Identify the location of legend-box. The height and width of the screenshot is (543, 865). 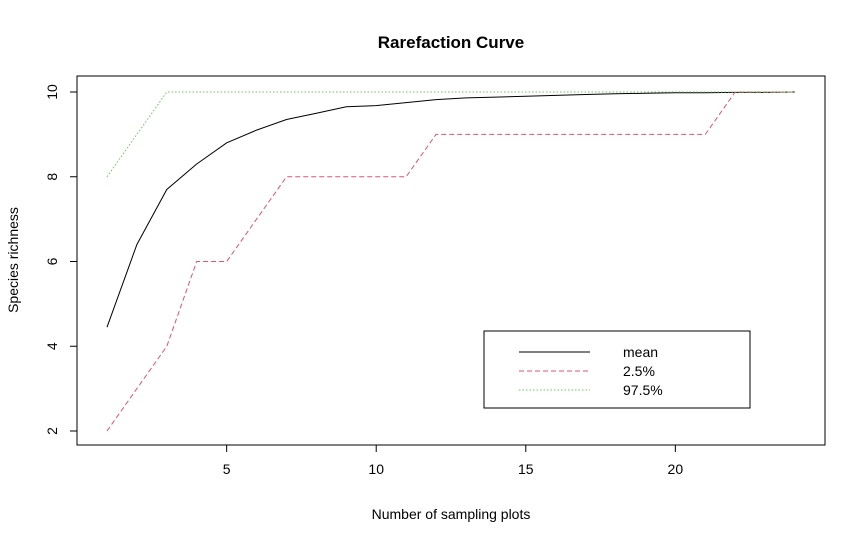
(617, 369).